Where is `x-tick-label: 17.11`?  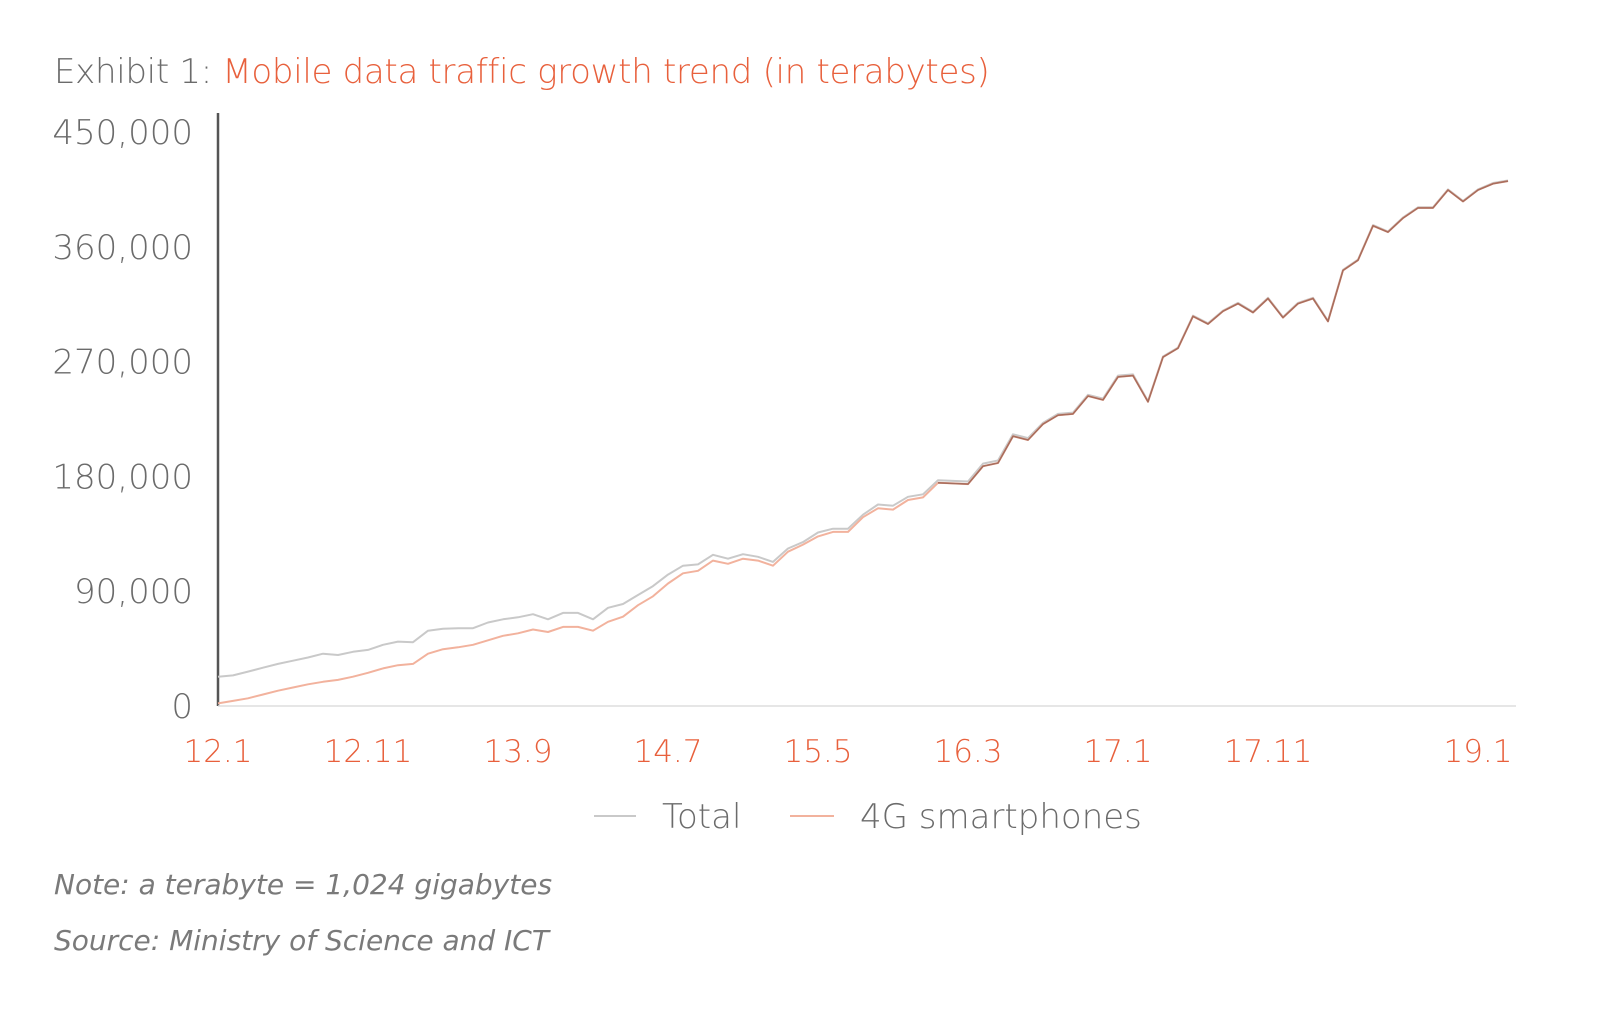
x-tick-label: 17.11 is located at coordinates (1268, 752).